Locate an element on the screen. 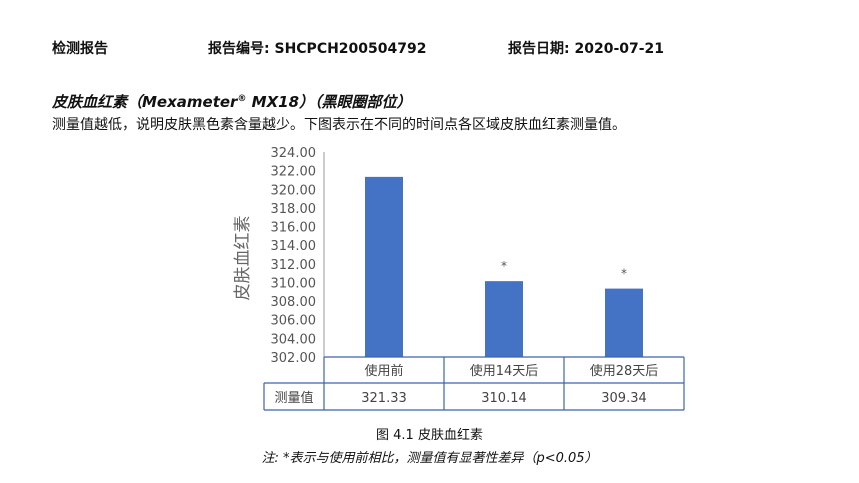 The width and height of the screenshot is (859, 483). report-number-value: SHCPCH200504792 is located at coordinates (350, 49).